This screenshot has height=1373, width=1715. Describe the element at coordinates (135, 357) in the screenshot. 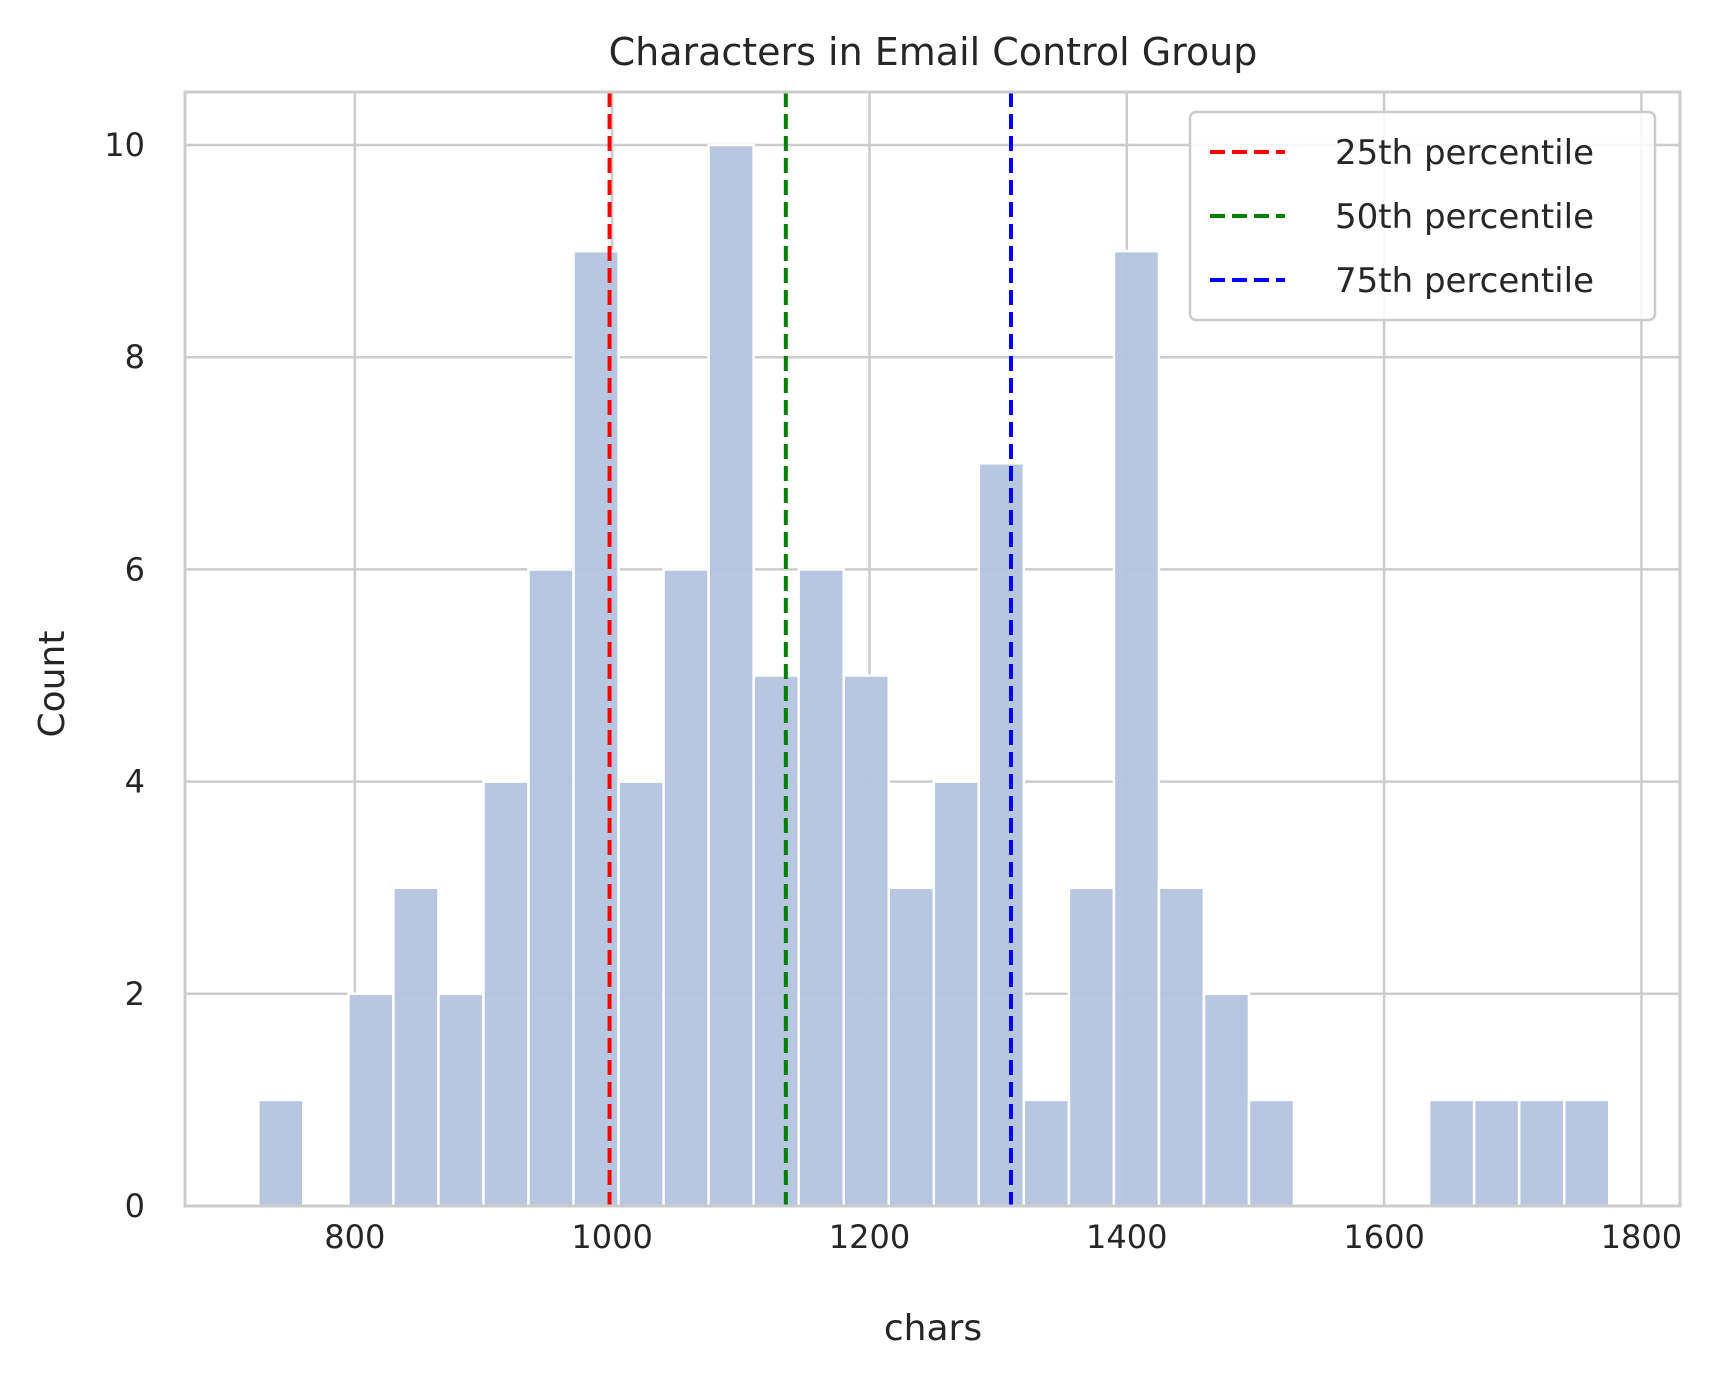

I see `y-tick-label: 8` at that location.